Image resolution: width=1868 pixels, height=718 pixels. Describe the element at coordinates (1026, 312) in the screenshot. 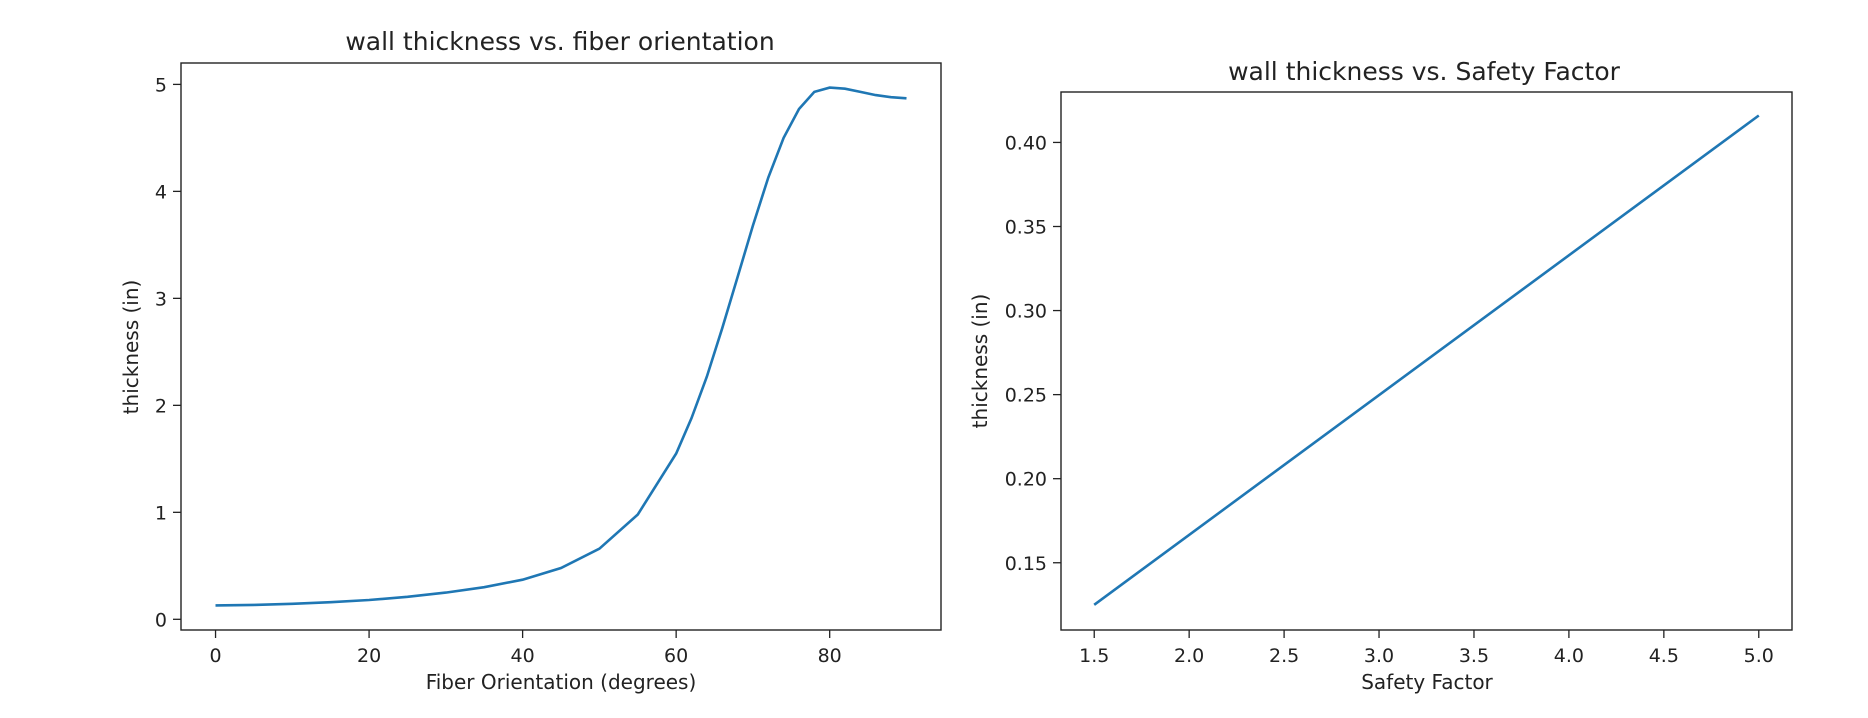

I see `y-tick-label: 0.30` at that location.